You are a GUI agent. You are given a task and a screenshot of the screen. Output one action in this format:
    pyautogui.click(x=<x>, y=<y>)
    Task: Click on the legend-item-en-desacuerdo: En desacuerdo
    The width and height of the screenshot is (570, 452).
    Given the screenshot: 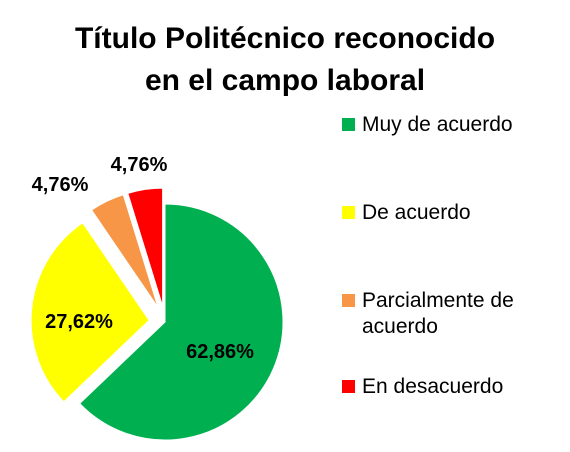 What is the action you would take?
    pyautogui.click(x=452, y=387)
    